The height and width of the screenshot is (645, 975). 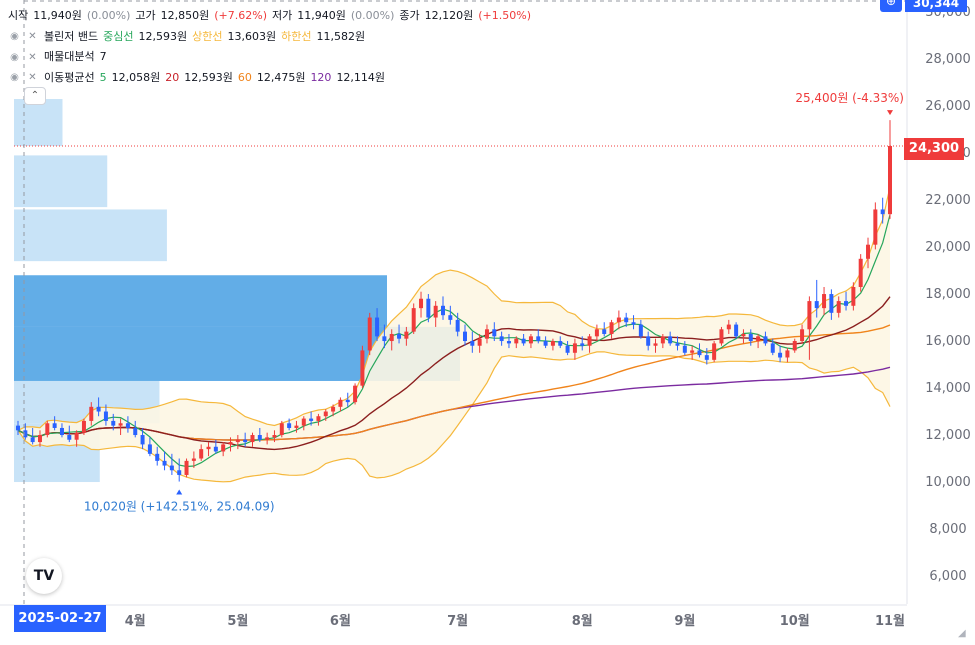 What do you see at coordinates (179, 507) in the screenshot?
I see `low-annotation: 10,020원 (+142.51%, 25.04.09)` at bounding box center [179, 507].